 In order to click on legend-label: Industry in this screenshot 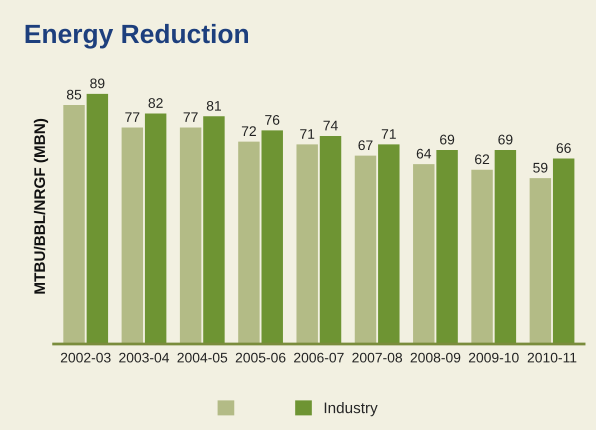, I will do `click(351, 409)`.